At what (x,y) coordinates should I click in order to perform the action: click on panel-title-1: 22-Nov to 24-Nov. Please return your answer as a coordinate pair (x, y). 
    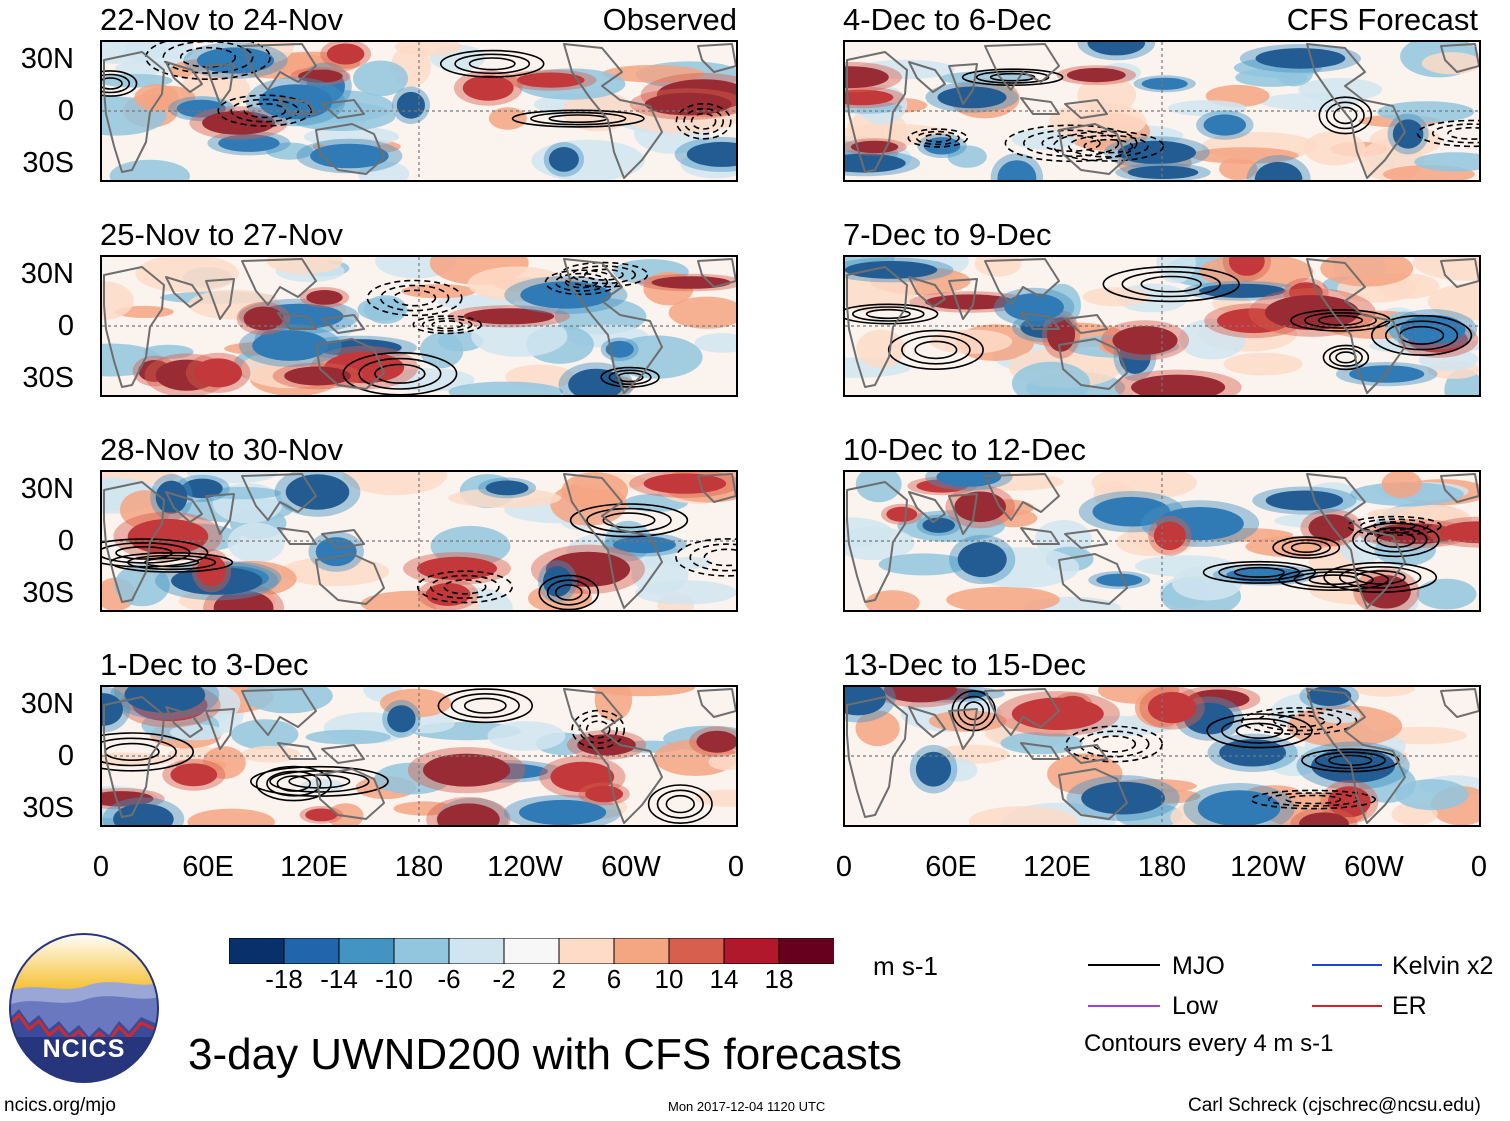
    Looking at the image, I should click on (221, 19).